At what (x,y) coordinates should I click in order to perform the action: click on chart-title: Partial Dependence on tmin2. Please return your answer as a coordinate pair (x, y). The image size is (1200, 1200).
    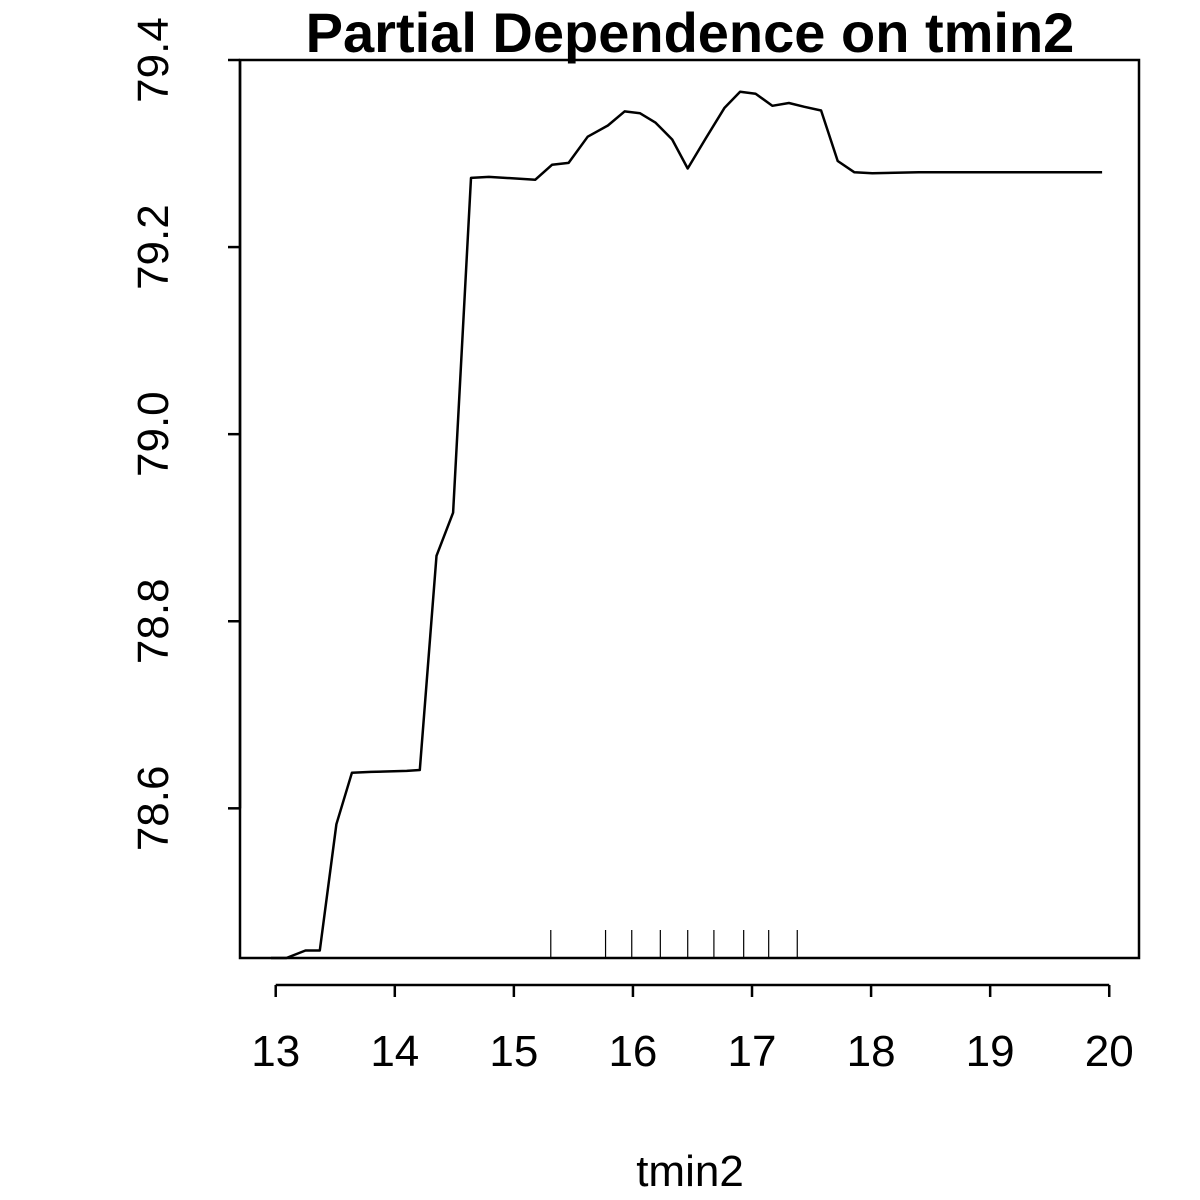
    Looking at the image, I should click on (690, 32).